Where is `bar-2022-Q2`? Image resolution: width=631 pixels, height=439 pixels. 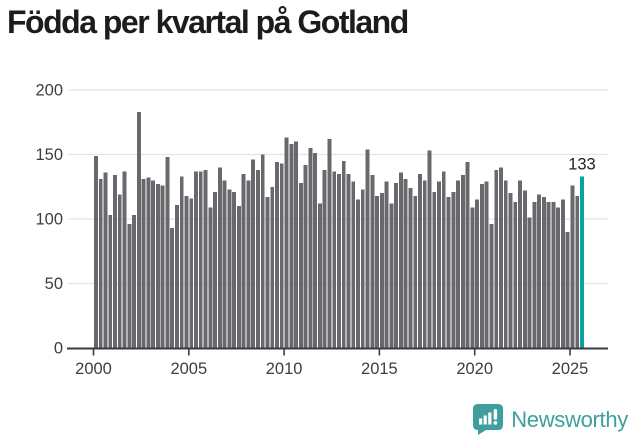 bar-2022-Q2 is located at coordinates (520, 264).